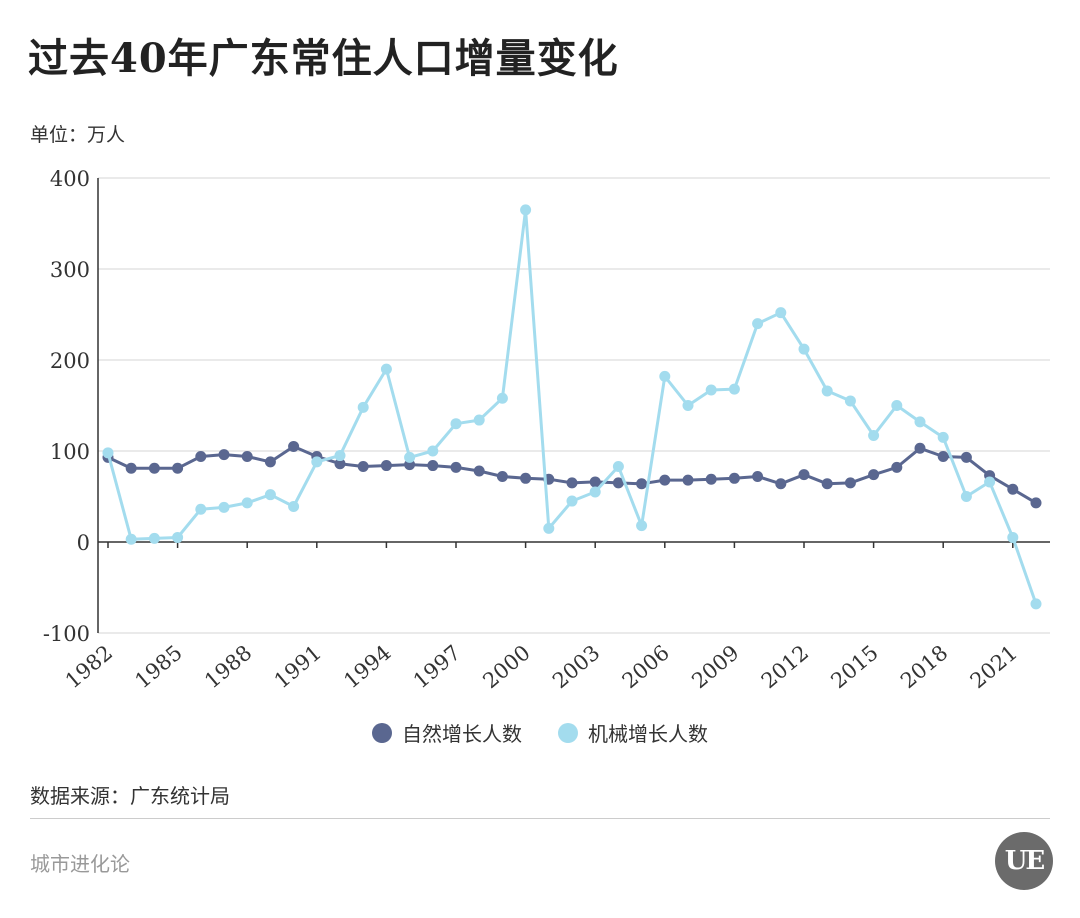 The height and width of the screenshot is (918, 1080). What do you see at coordinates (130, 796) in the screenshot?
I see `source-label: 数据来源：广东统计局` at bounding box center [130, 796].